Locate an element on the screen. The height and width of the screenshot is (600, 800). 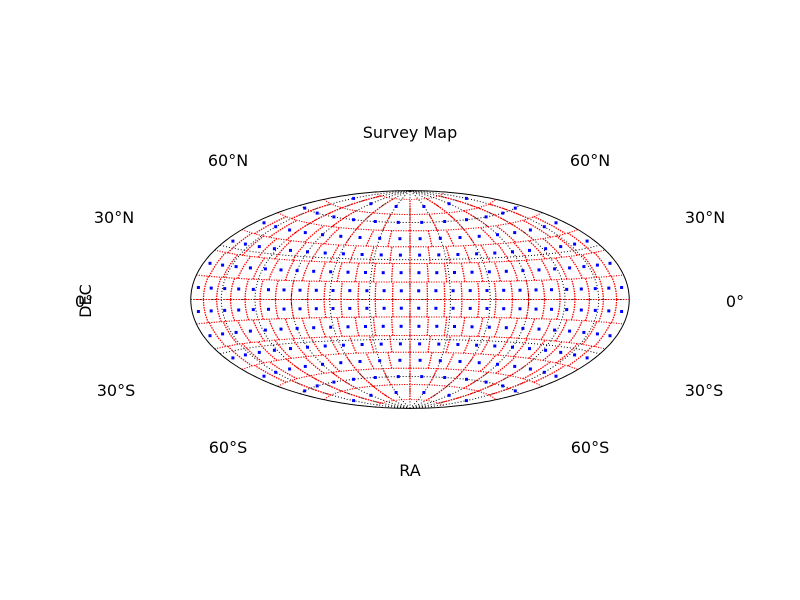
x-axis-label: RA is located at coordinates (409, 470).